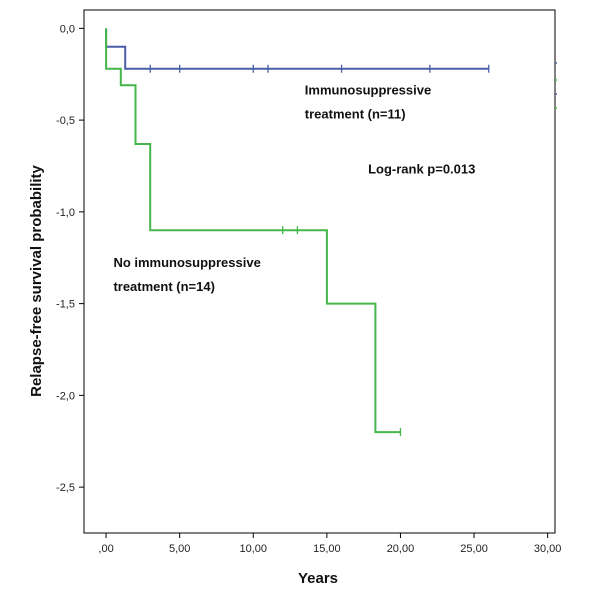 The width and height of the screenshot is (607, 605). I want to click on annotation: No immunosuppressive, so click(186, 262).